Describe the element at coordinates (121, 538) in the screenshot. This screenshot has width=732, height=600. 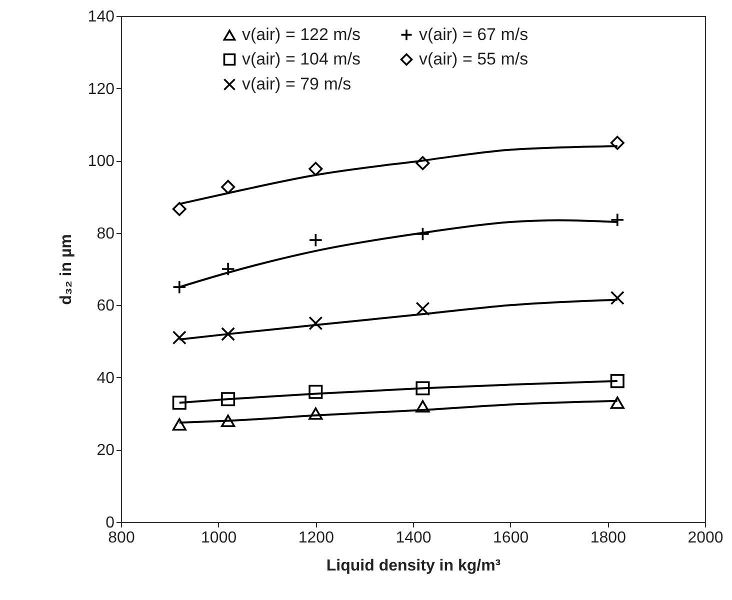
I see `x-tick-label: 800` at that location.